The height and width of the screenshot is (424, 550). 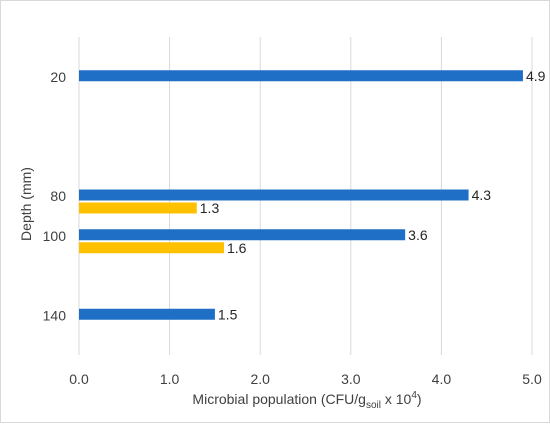 What do you see at coordinates (58, 77) in the screenshot?
I see `y-tick-label: 20` at bounding box center [58, 77].